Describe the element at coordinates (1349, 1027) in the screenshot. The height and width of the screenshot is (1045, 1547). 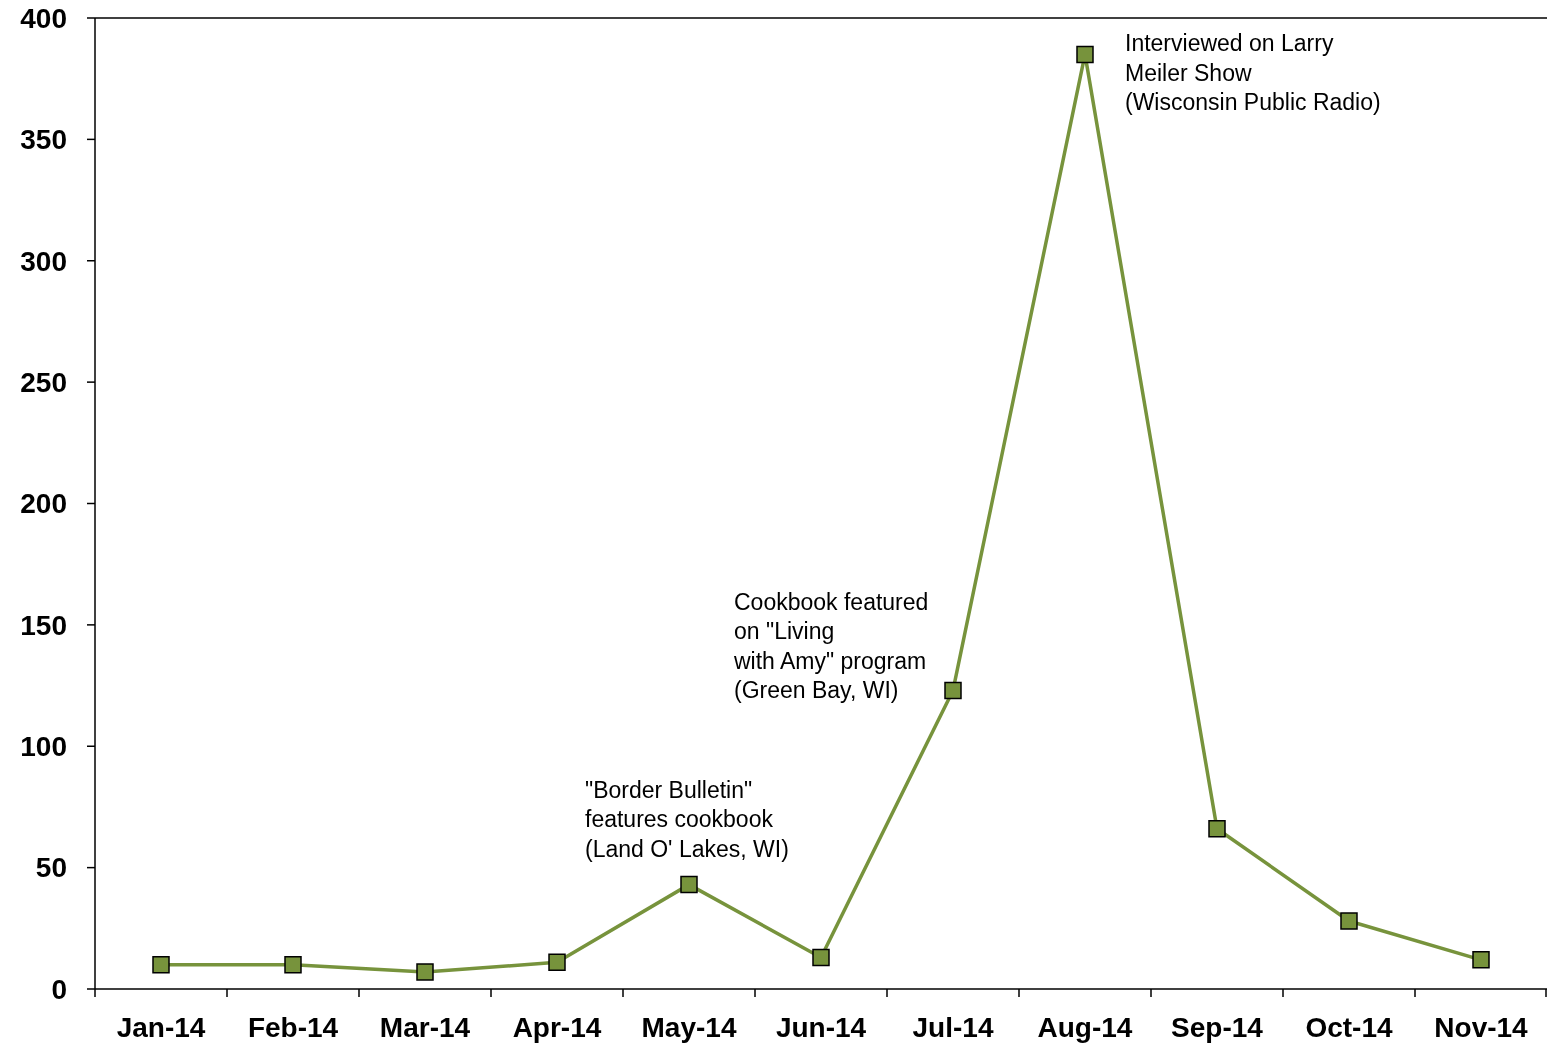
I see `x-tick-label: Oct-14` at that location.